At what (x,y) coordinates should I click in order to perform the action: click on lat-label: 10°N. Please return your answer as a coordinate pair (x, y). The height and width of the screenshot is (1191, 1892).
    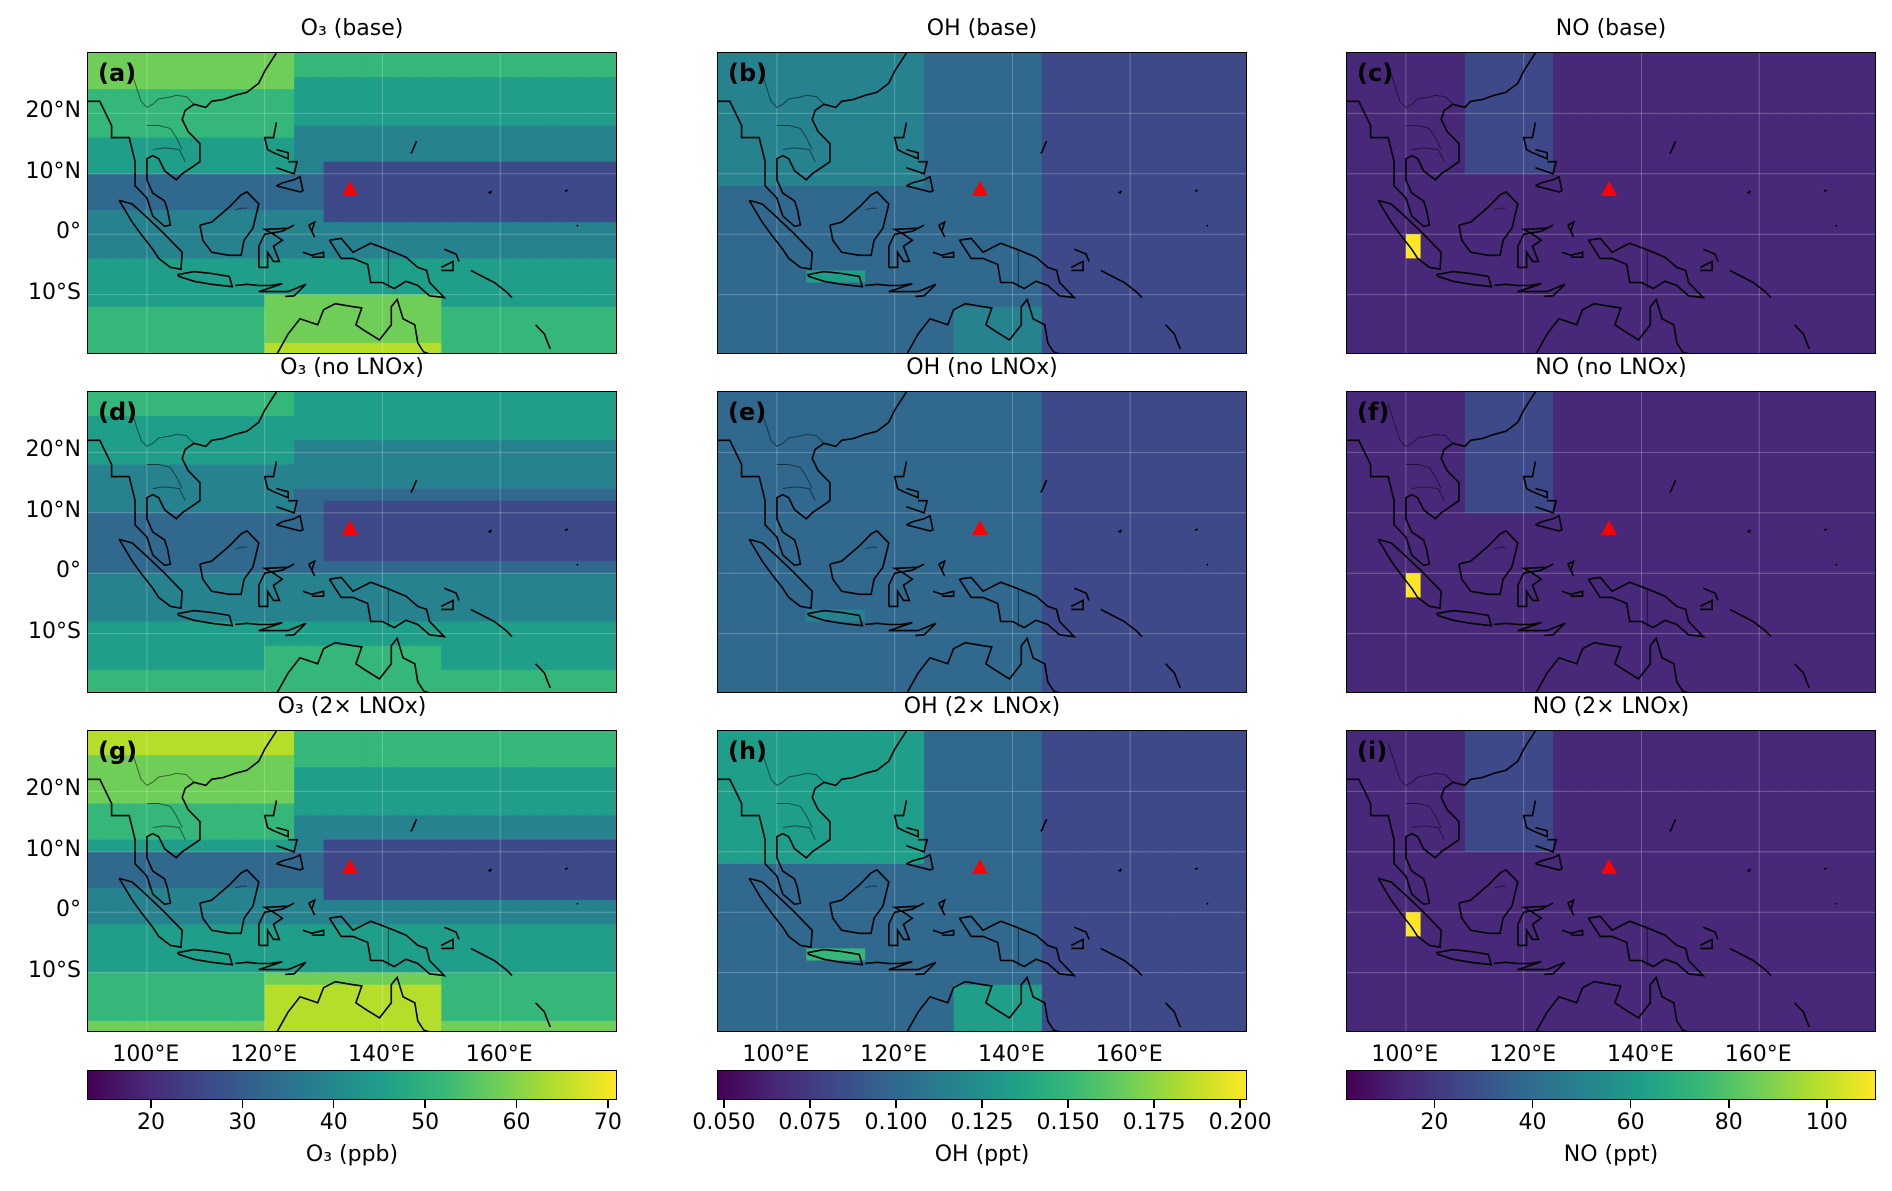
    Looking at the image, I should click on (53, 510).